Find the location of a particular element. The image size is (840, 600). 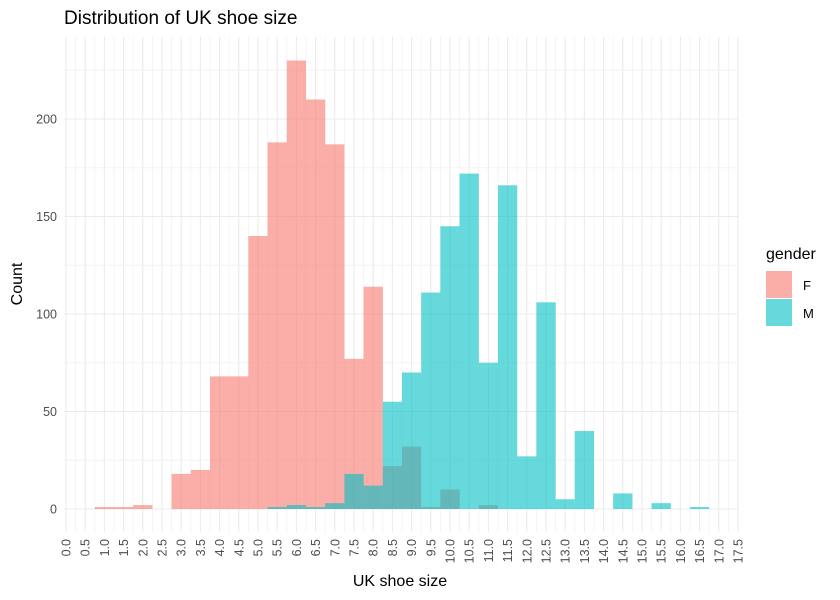

legend-label-M: M is located at coordinates (808, 313).